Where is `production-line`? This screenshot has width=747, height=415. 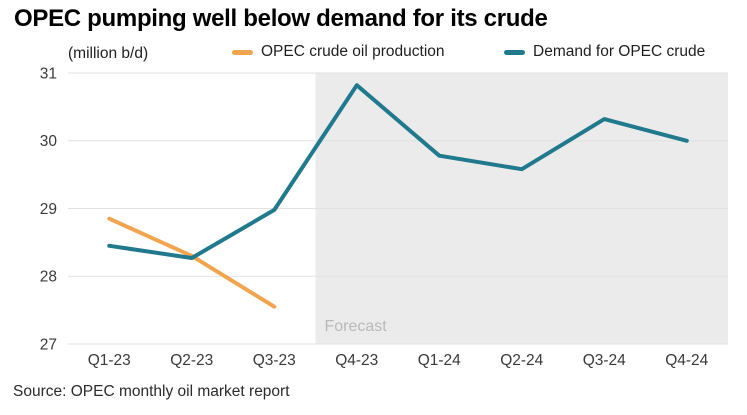
production-line is located at coordinates (192, 262).